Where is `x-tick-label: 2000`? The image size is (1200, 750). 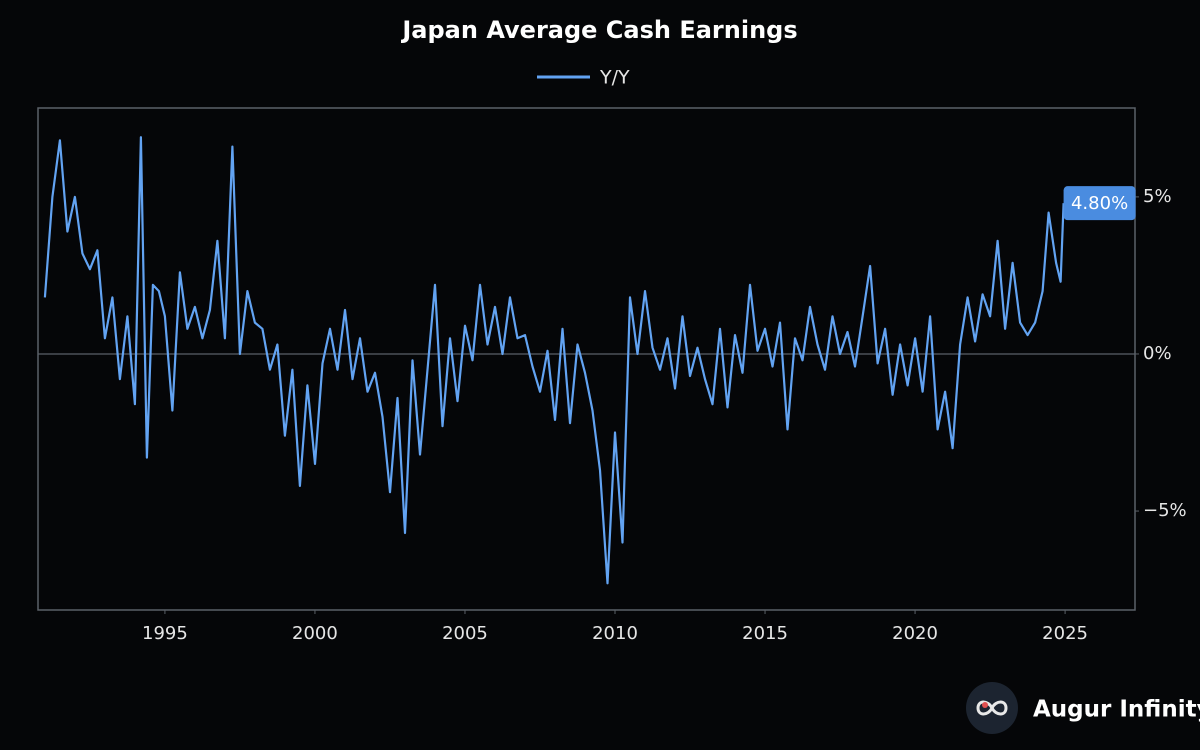
x-tick-label: 2000 is located at coordinates (315, 633).